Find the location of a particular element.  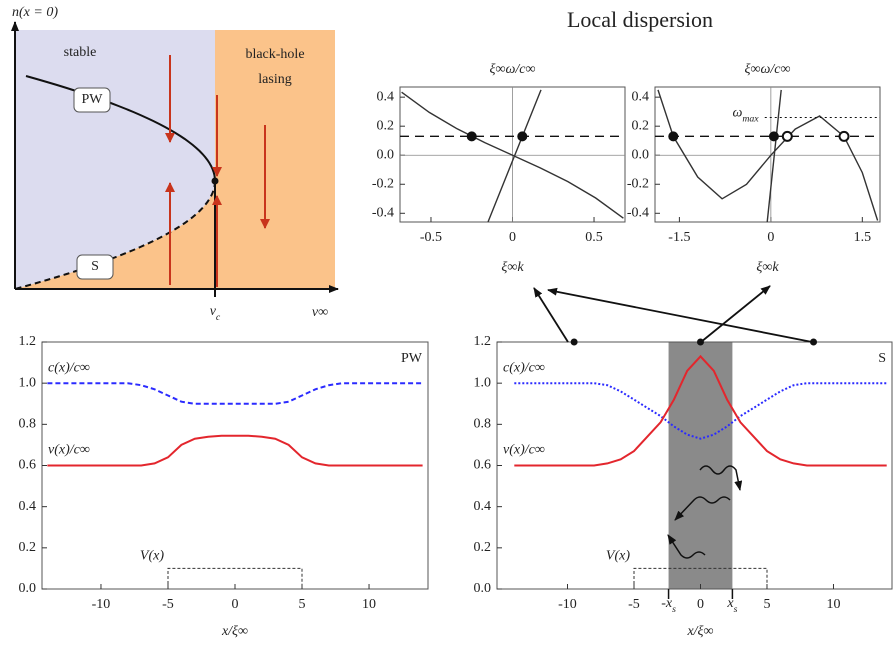

branch-tag: S is located at coordinates (95, 266).